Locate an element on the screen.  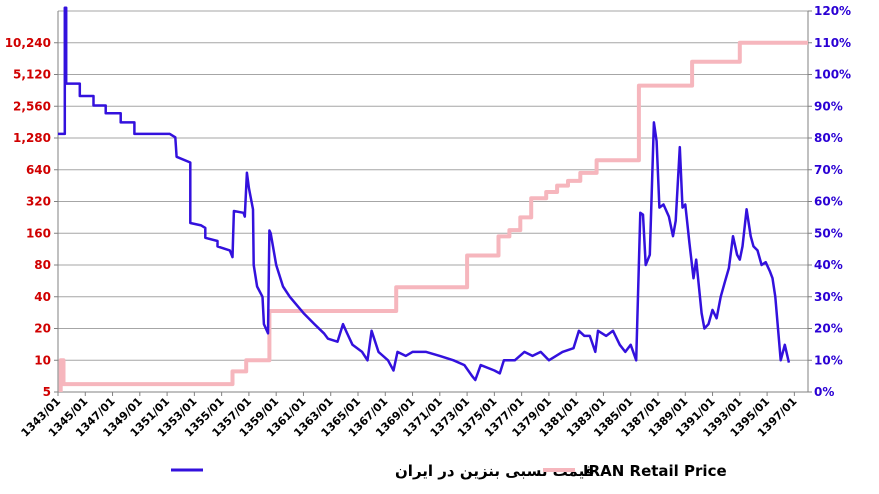
left-axis-tick-label: 80 is located at coordinates (42, 265).